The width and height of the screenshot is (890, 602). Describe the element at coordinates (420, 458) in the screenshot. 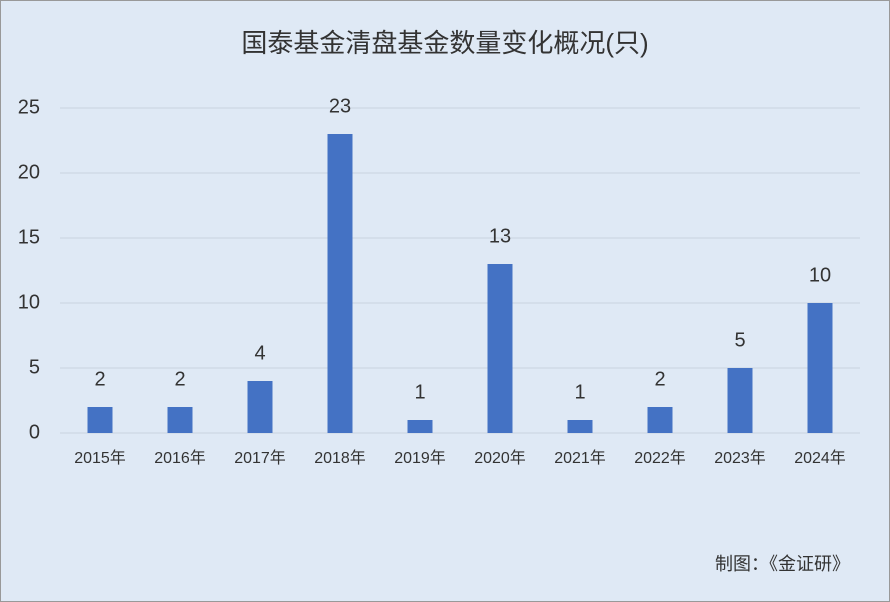

I see `x-tick-label: 2019年` at that location.